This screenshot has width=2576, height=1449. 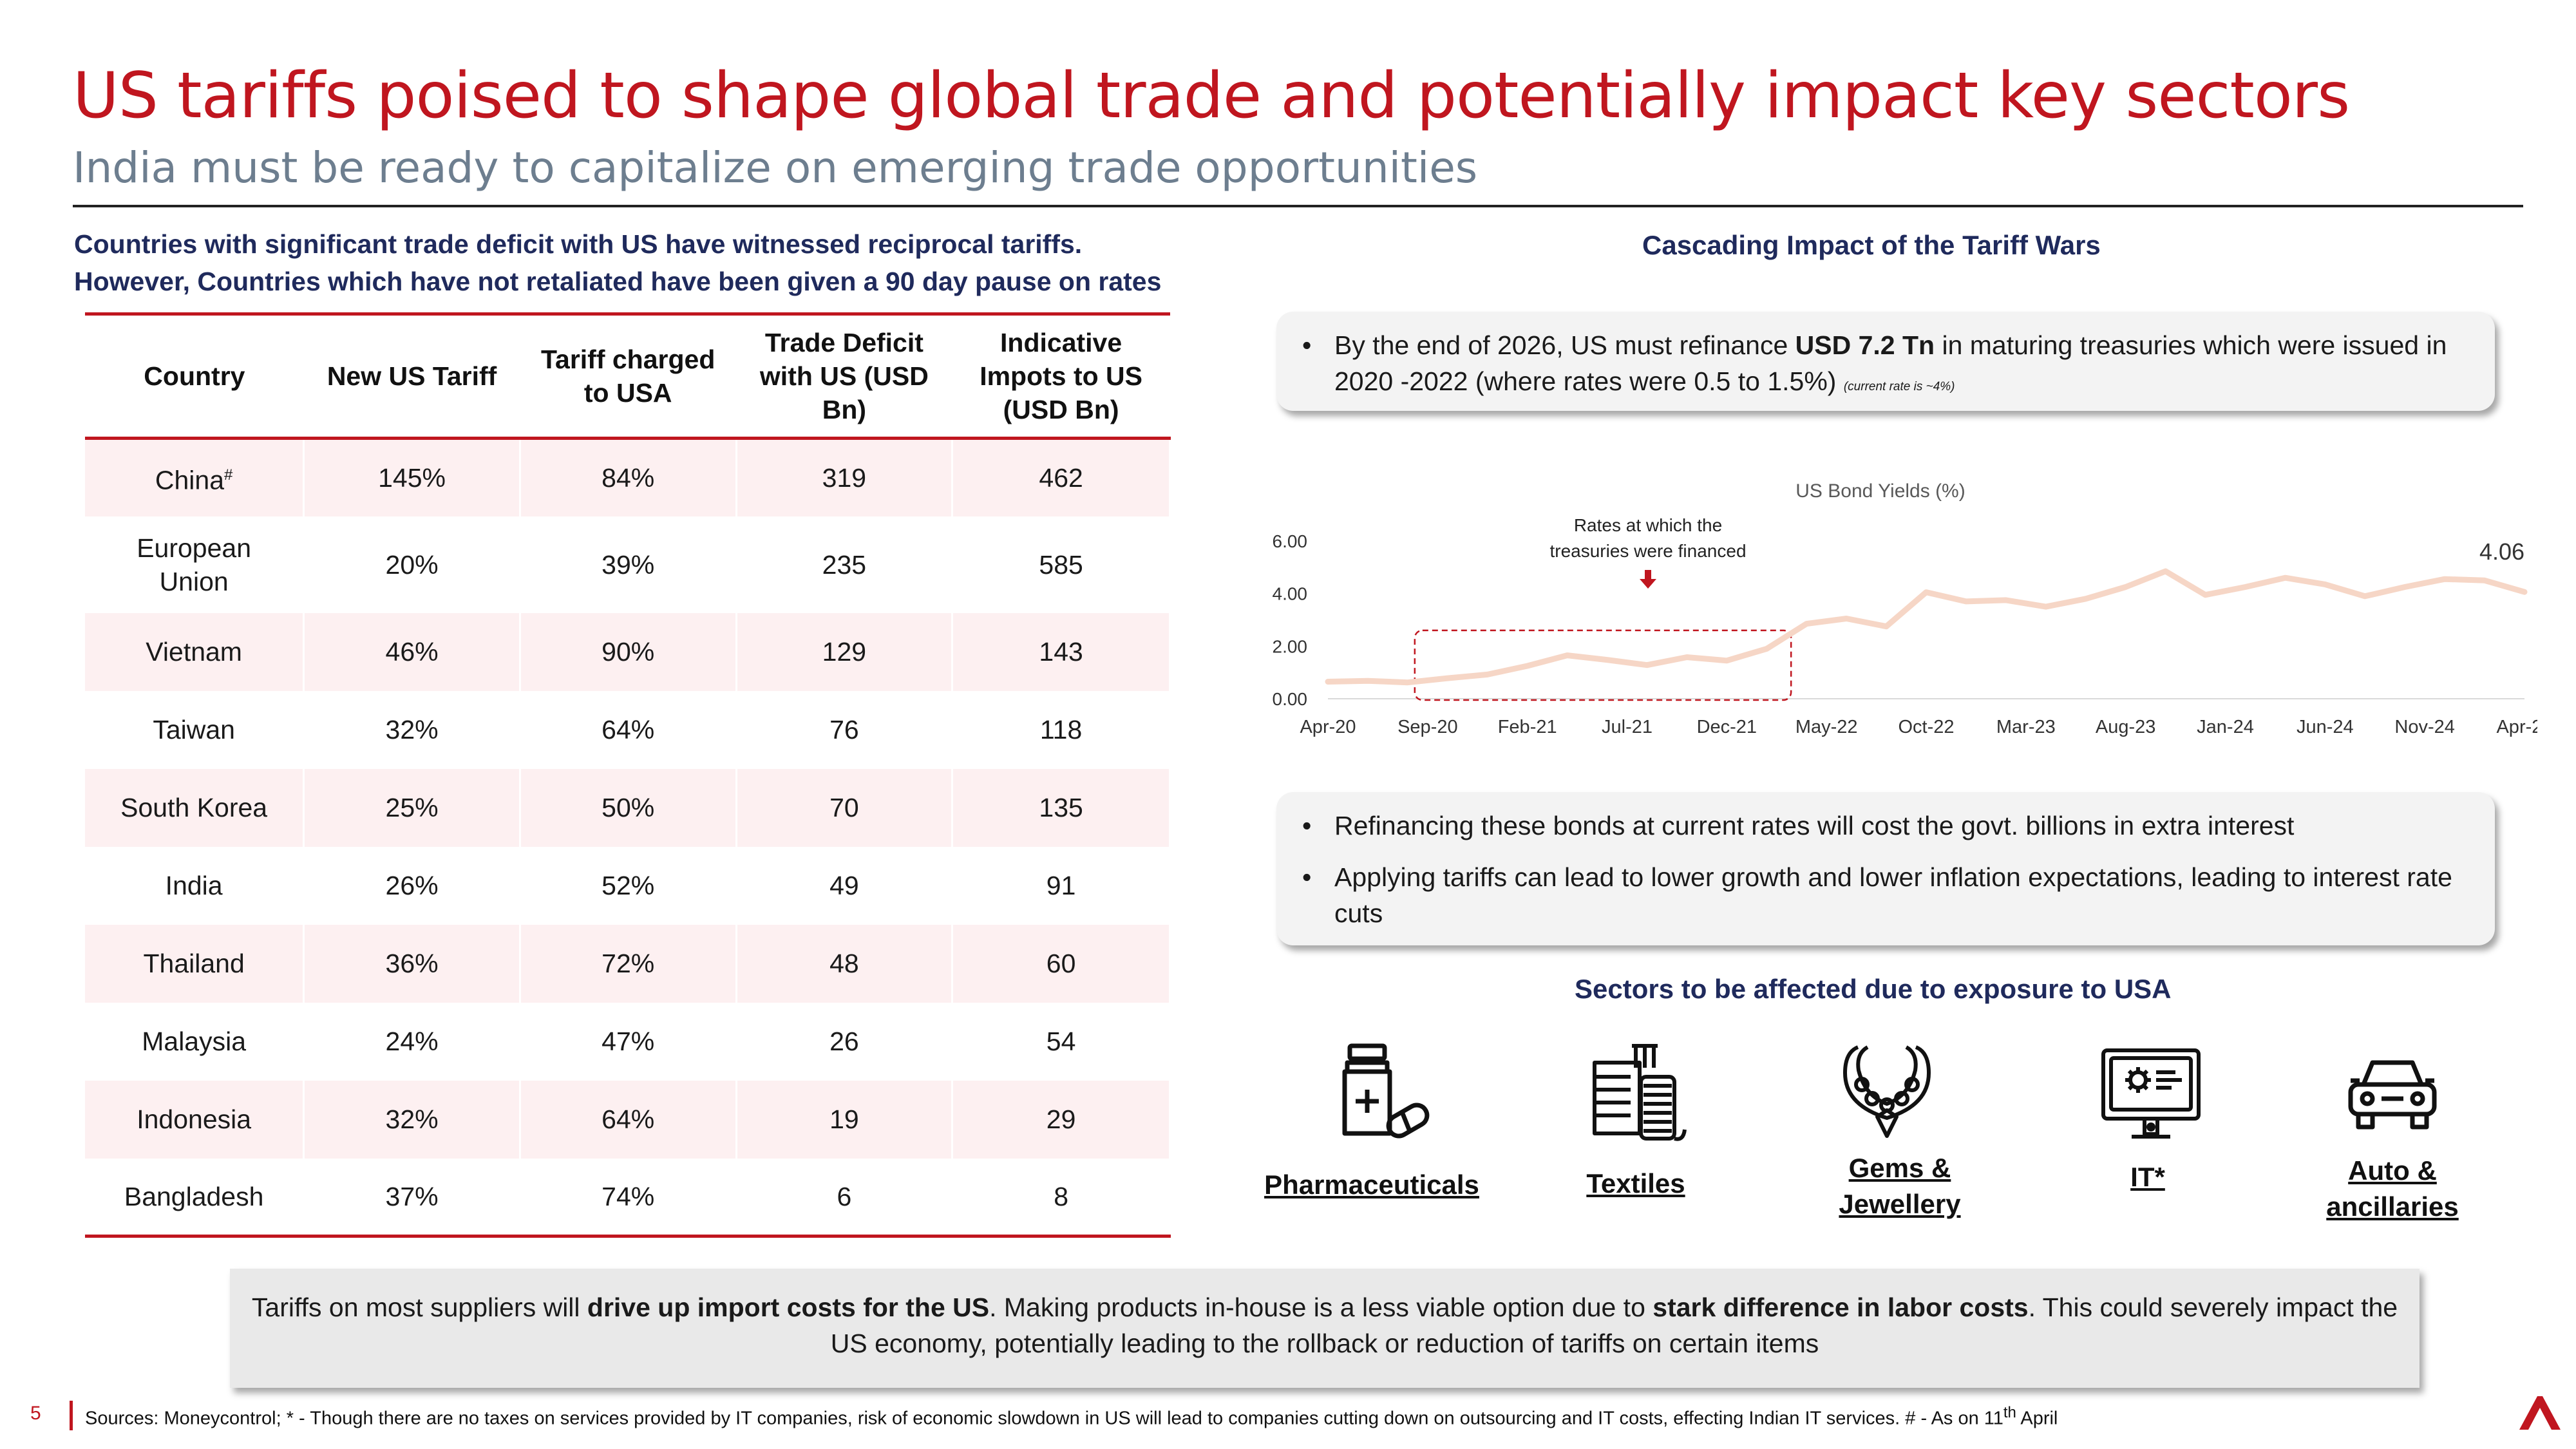 What do you see at coordinates (1290, 541) in the screenshot?
I see `y-tick-label: 6.00` at bounding box center [1290, 541].